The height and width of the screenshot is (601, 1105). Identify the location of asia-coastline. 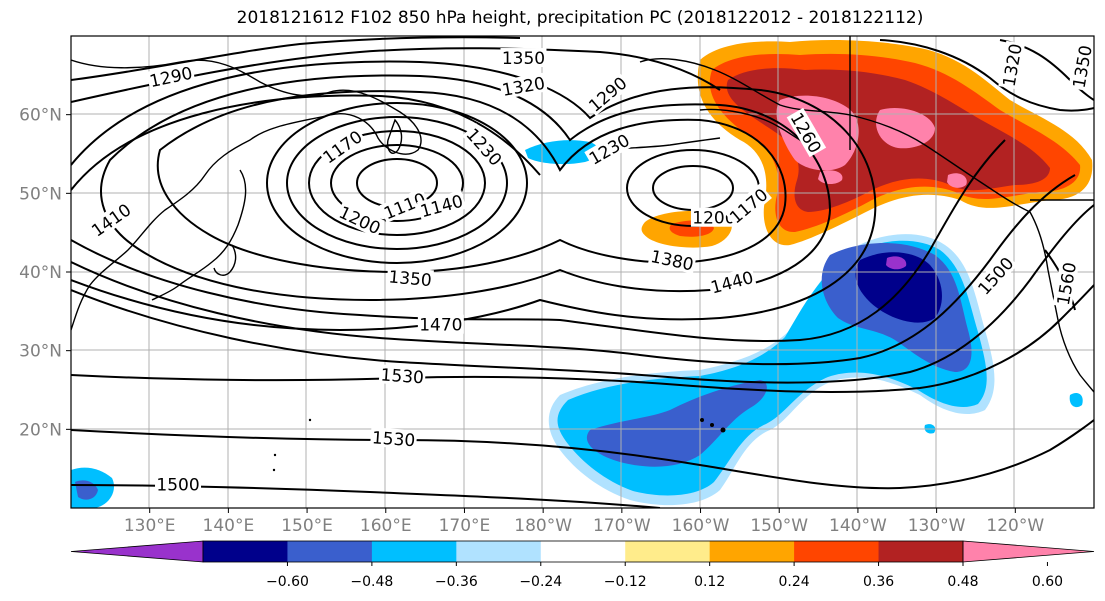
(246, 195).